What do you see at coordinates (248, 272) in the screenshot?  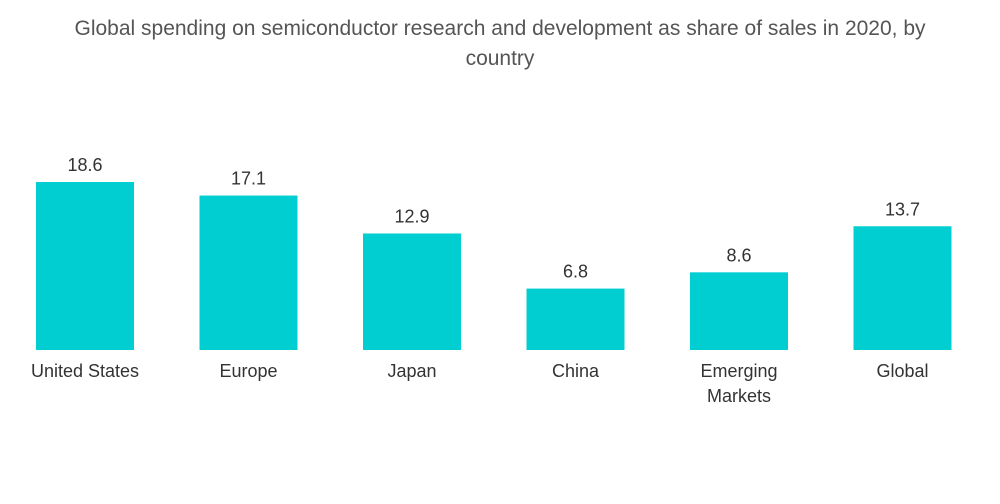 I see `bar-europe` at bounding box center [248, 272].